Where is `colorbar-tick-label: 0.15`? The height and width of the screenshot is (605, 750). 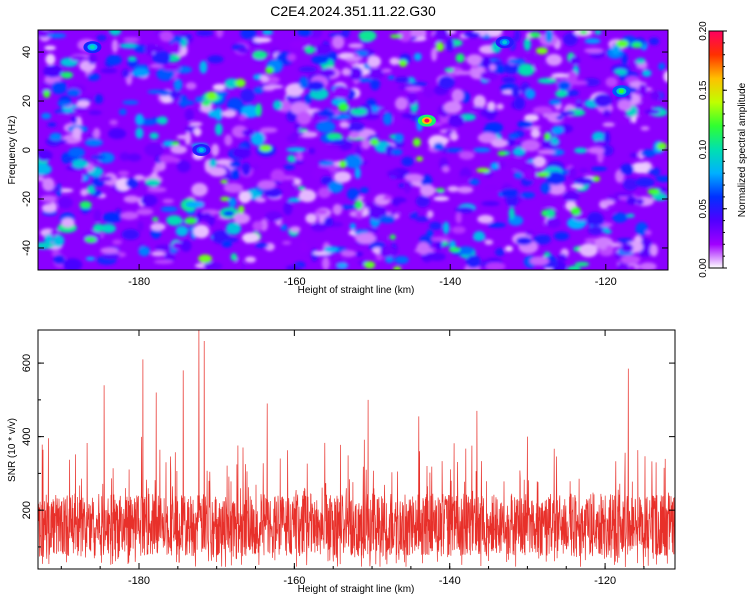
colorbar-tick-label: 0.15 is located at coordinates (703, 90).